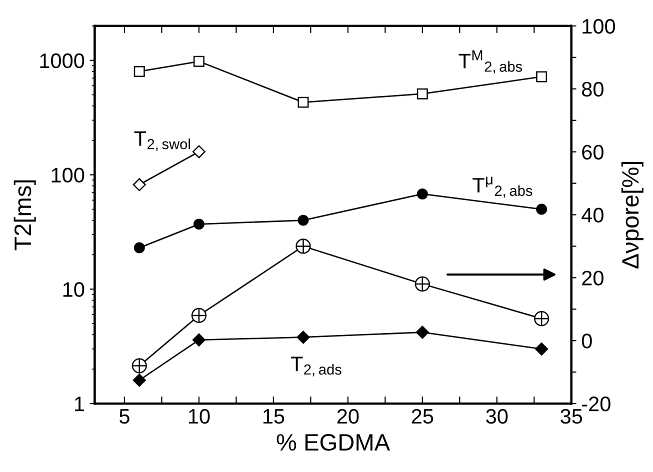 This screenshot has height=472, width=653. What do you see at coordinates (571, 416) in the screenshot?
I see `x-tick-label: 35` at bounding box center [571, 416].